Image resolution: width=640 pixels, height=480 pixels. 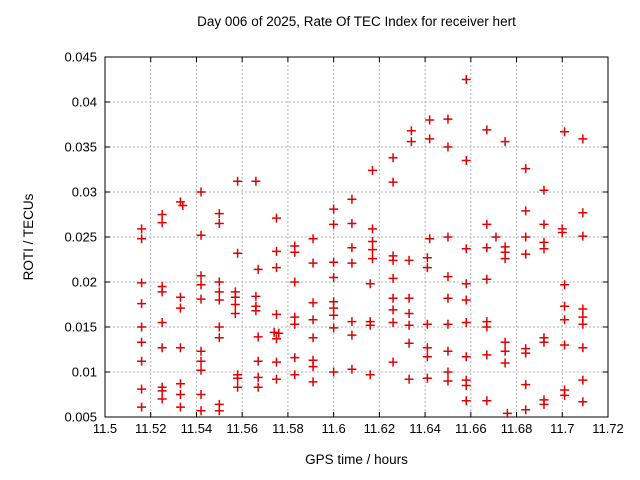 I want to click on y-tick-label: 0.04, so click(x=84, y=102).